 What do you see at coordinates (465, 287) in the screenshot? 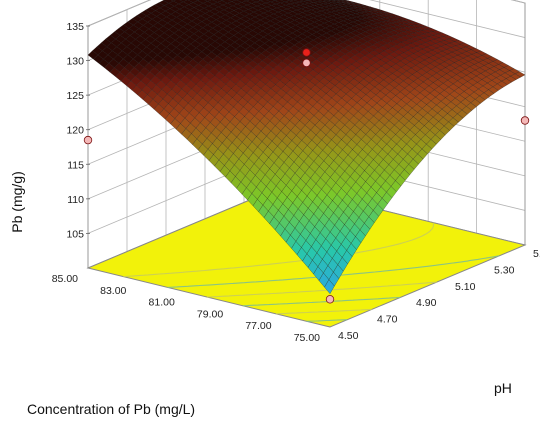
I see `y-tick-label: 5.10` at bounding box center [465, 287].